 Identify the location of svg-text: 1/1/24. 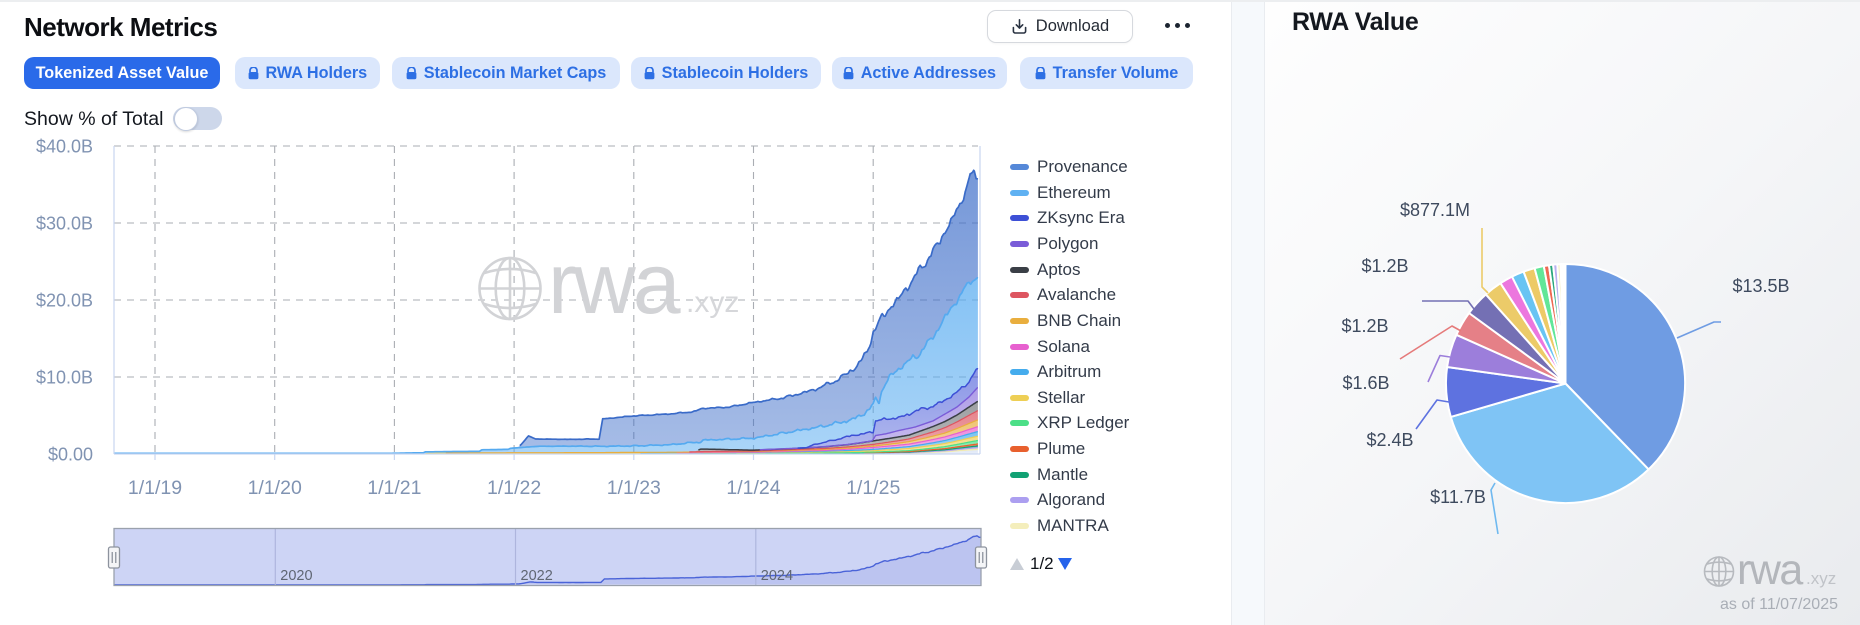
(753, 488).